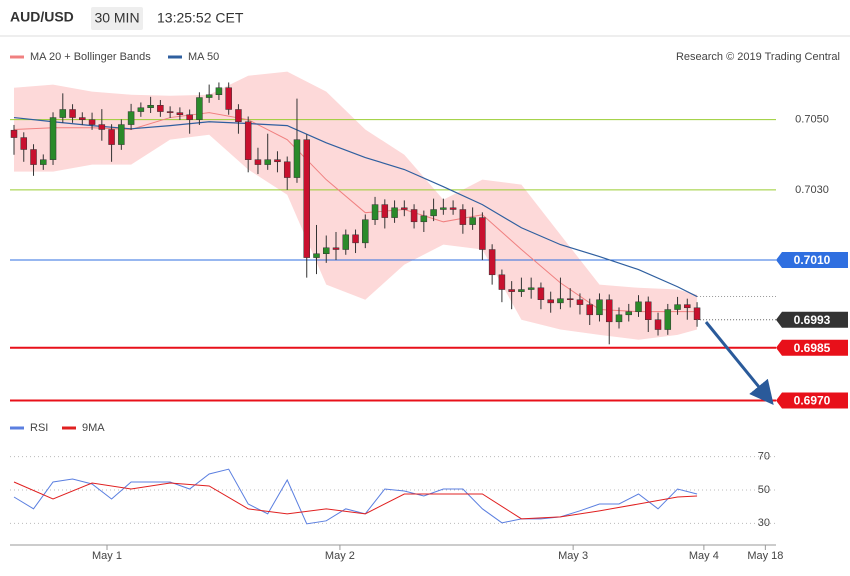  What do you see at coordinates (39, 428) in the screenshot?
I see `legend-label: RSI` at bounding box center [39, 428].